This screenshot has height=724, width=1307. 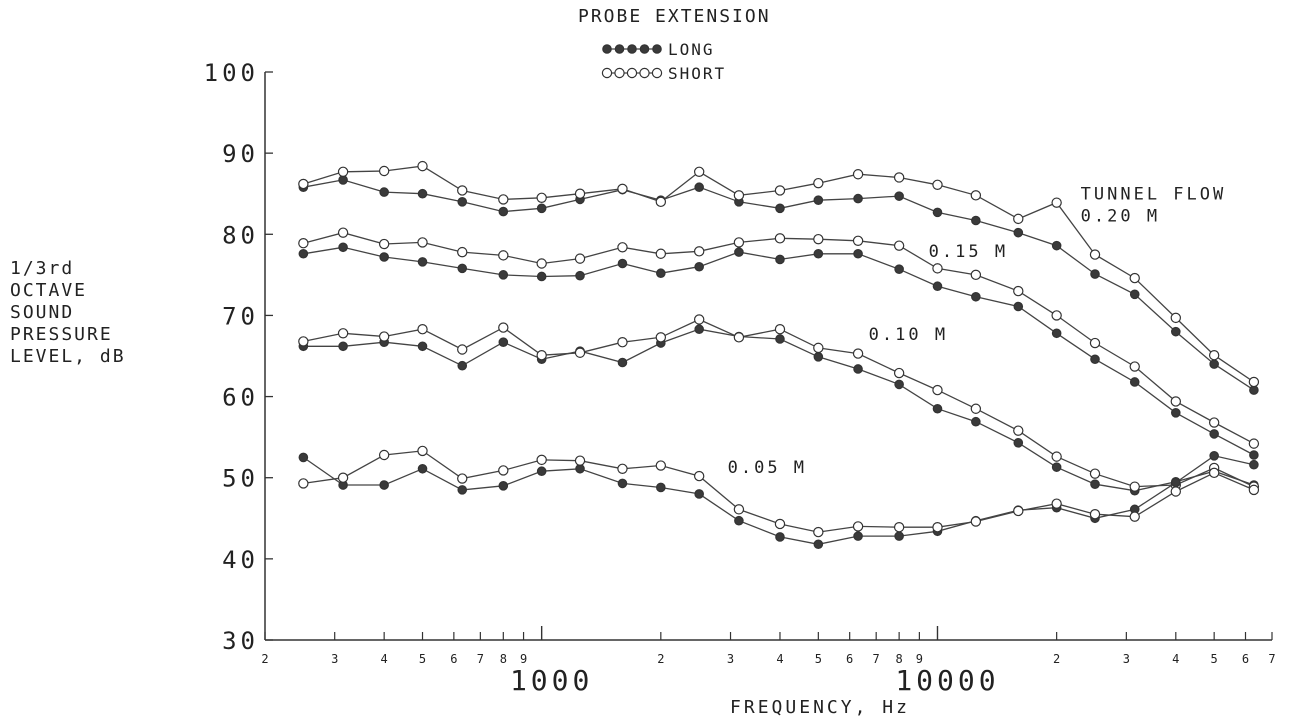 I want to click on x-major-tick-label: 1000, so click(x=551, y=680).